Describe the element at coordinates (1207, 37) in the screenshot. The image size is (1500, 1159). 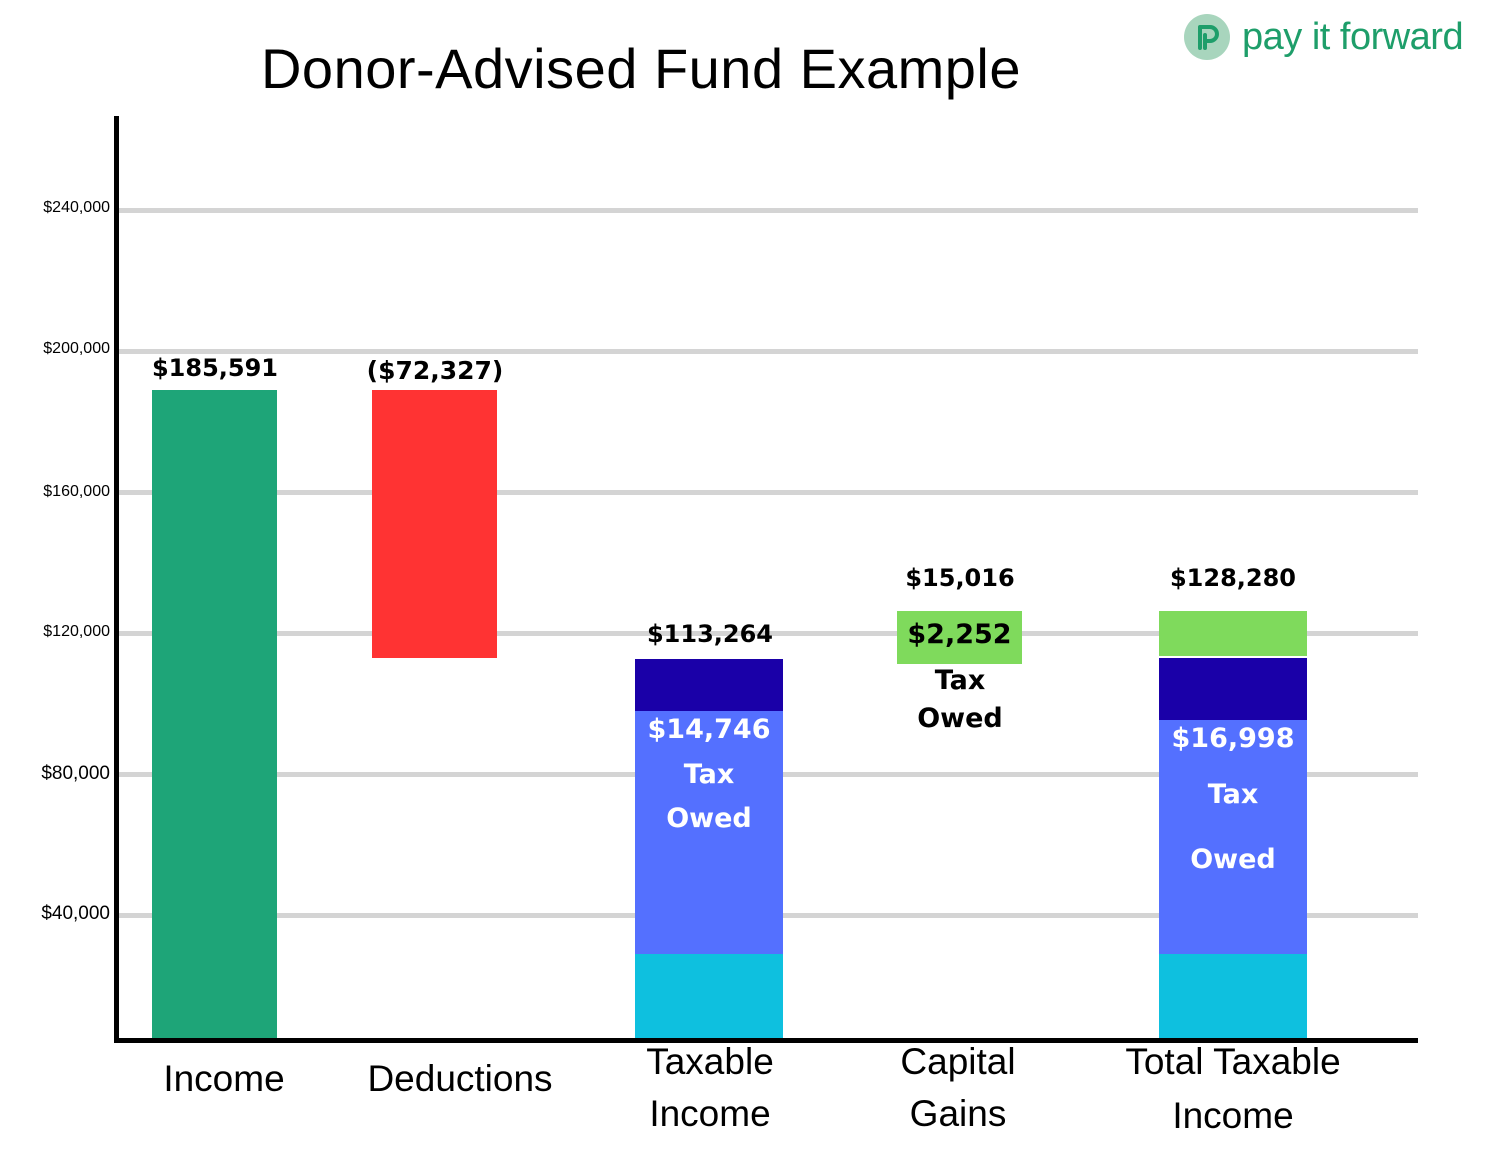
I see `pay-it-forward-p-icon` at that location.